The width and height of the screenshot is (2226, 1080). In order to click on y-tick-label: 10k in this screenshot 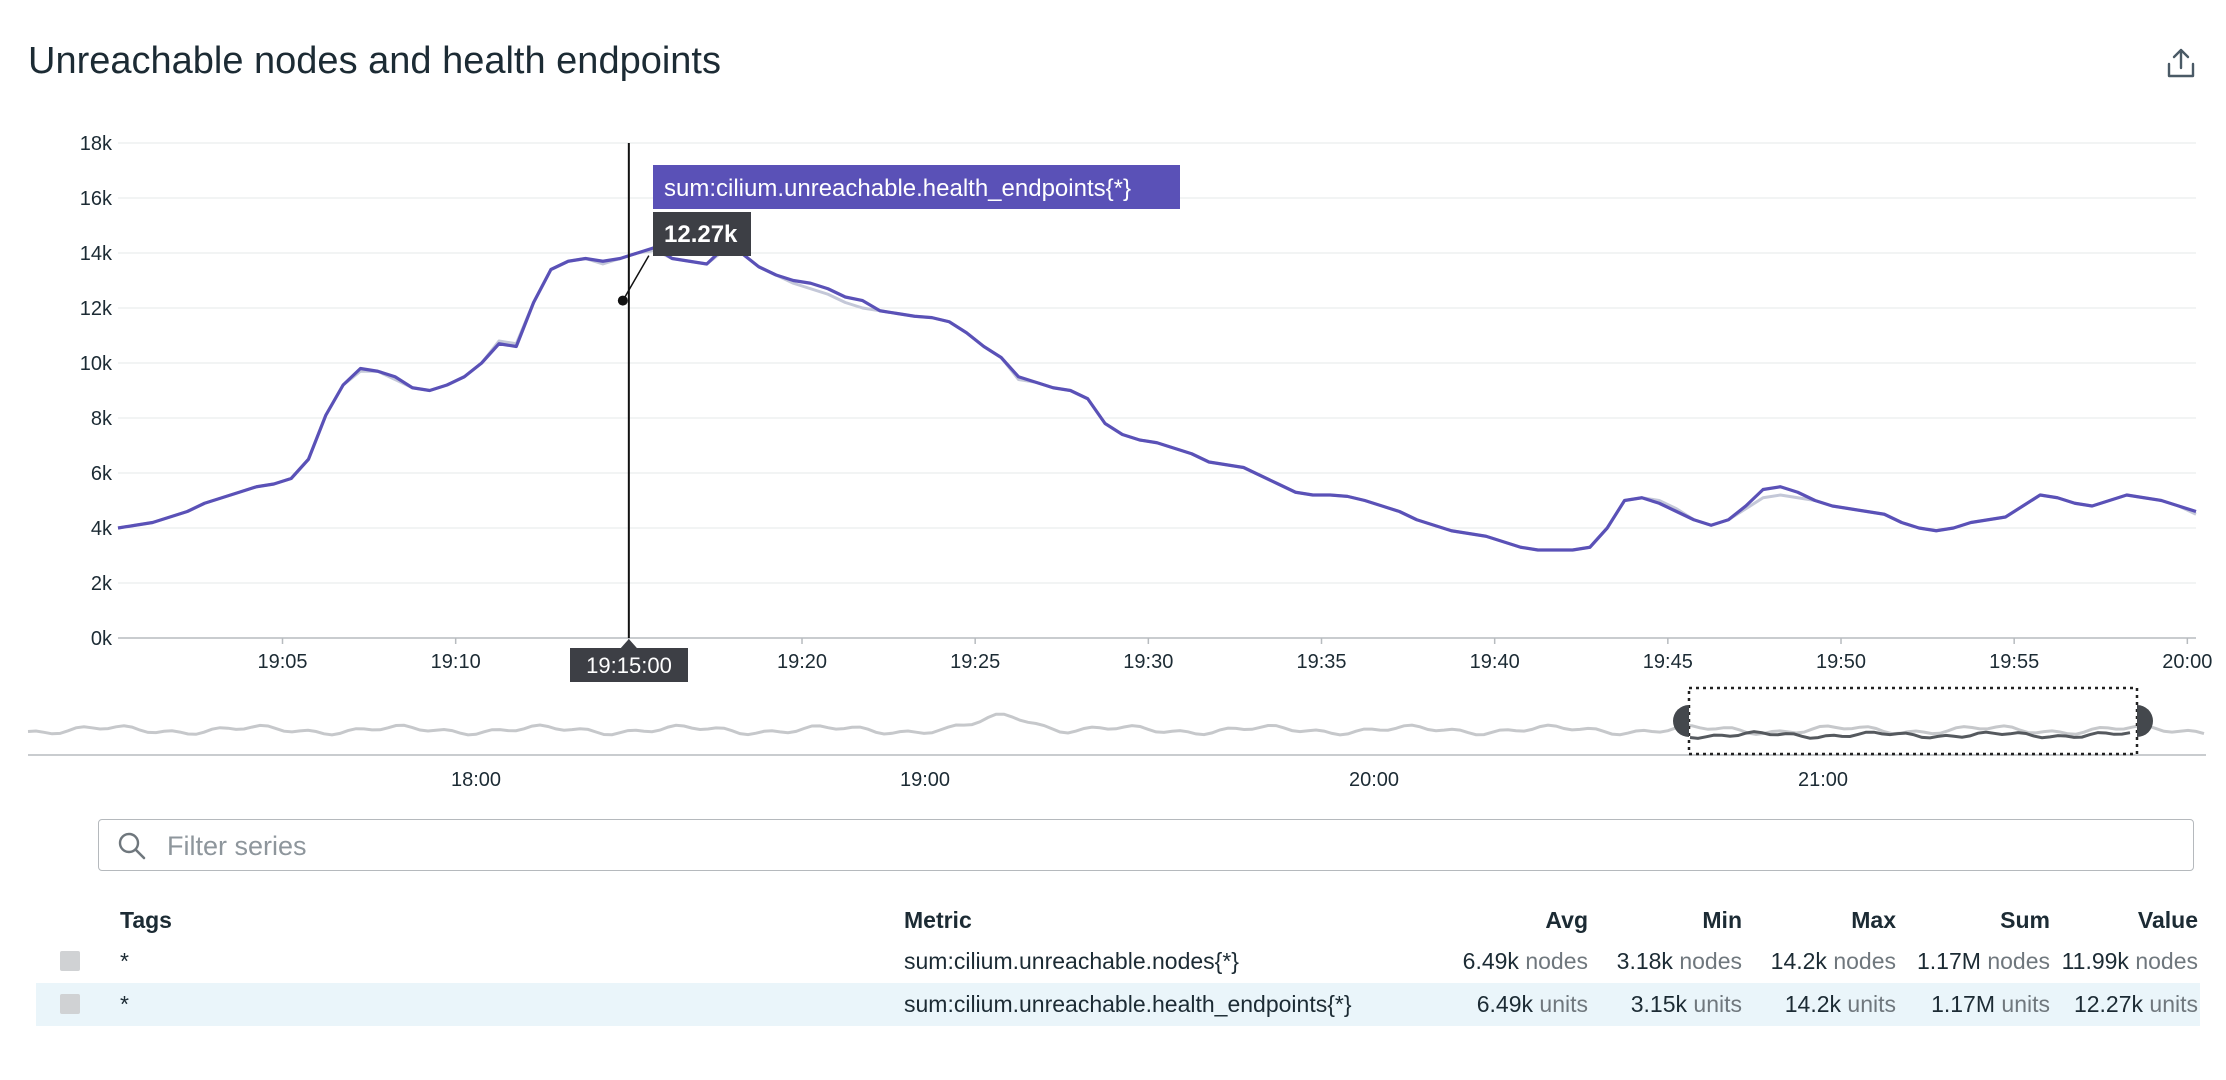, I will do `click(96, 364)`.